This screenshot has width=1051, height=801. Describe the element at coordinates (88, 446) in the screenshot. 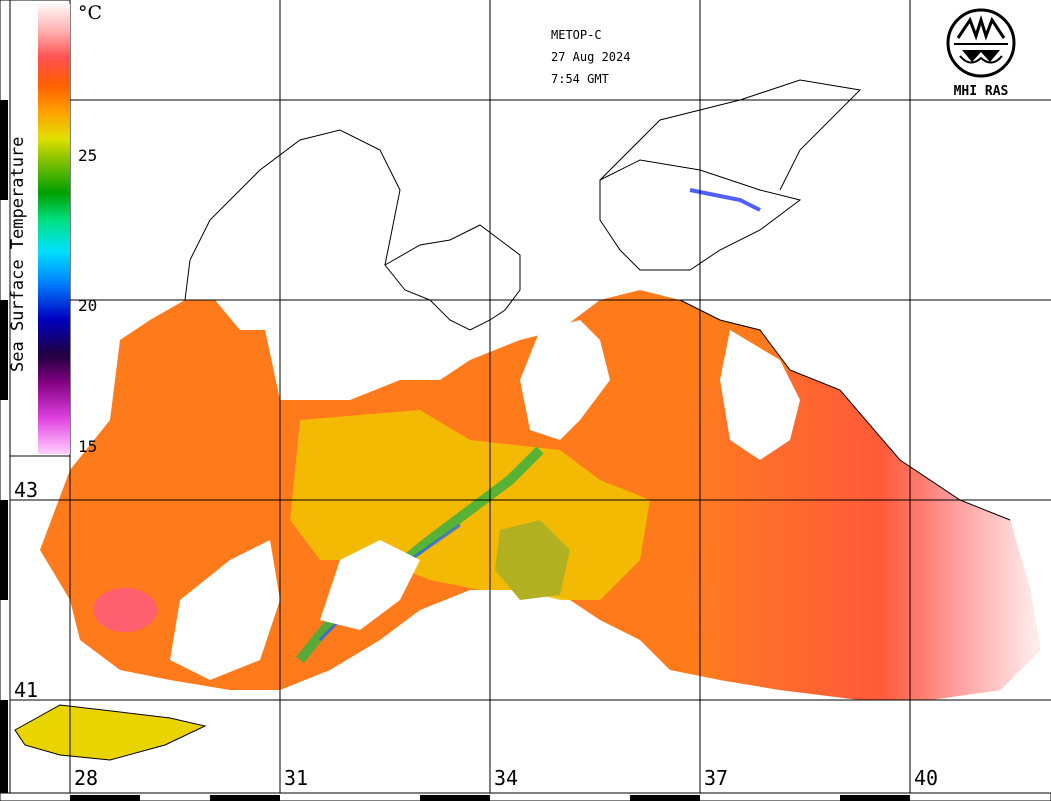

I see `colorbar-tick-15: 15` at that location.